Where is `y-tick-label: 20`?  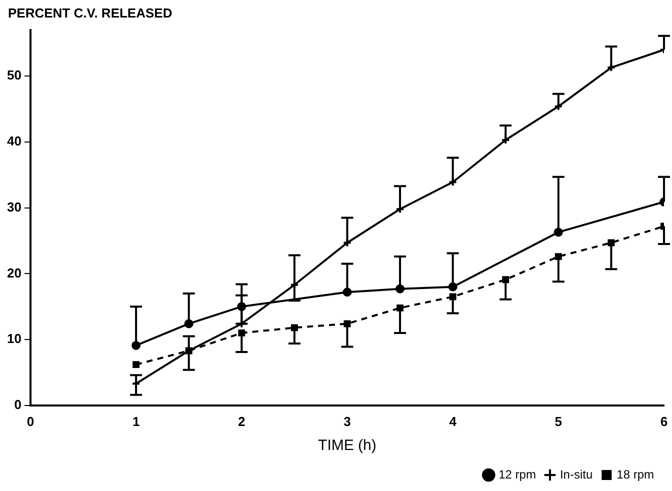 y-tick-label: 20 is located at coordinates (14, 272).